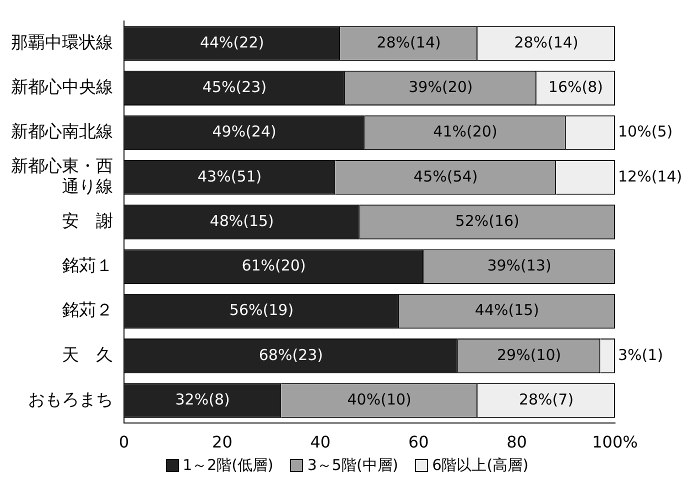 Image resolution: width=695 pixels, height=490 pixels. What do you see at coordinates (234, 87) in the screenshot?
I see `data-label: 45%(23)` at bounding box center [234, 87].